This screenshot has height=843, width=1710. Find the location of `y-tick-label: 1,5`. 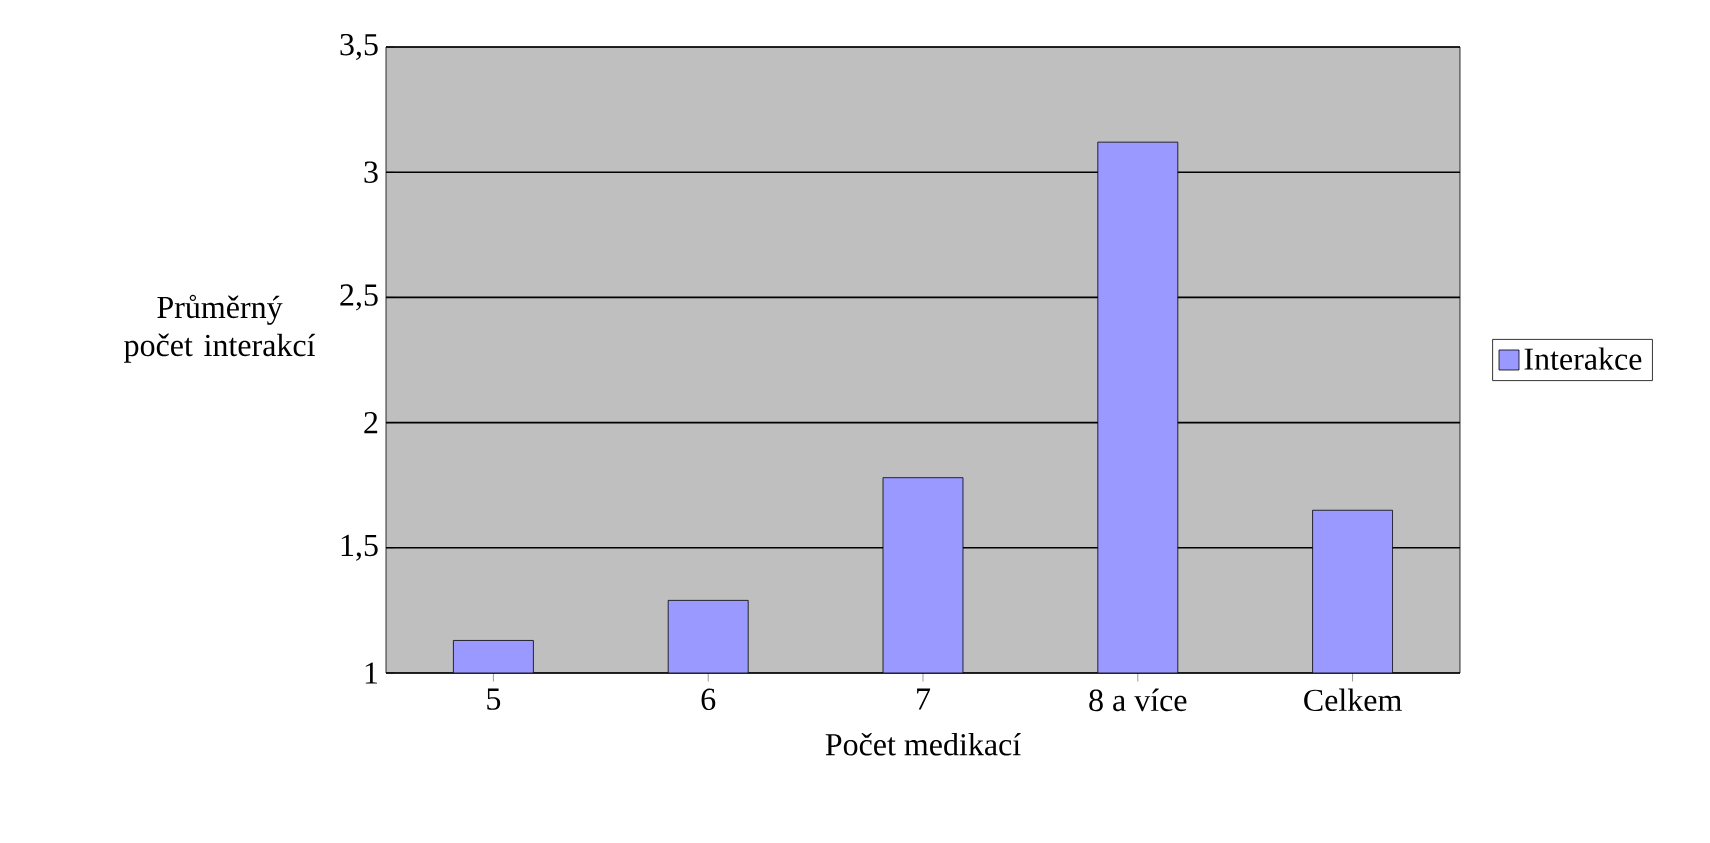

y-tick-label: 1,5 is located at coordinates (359, 547).